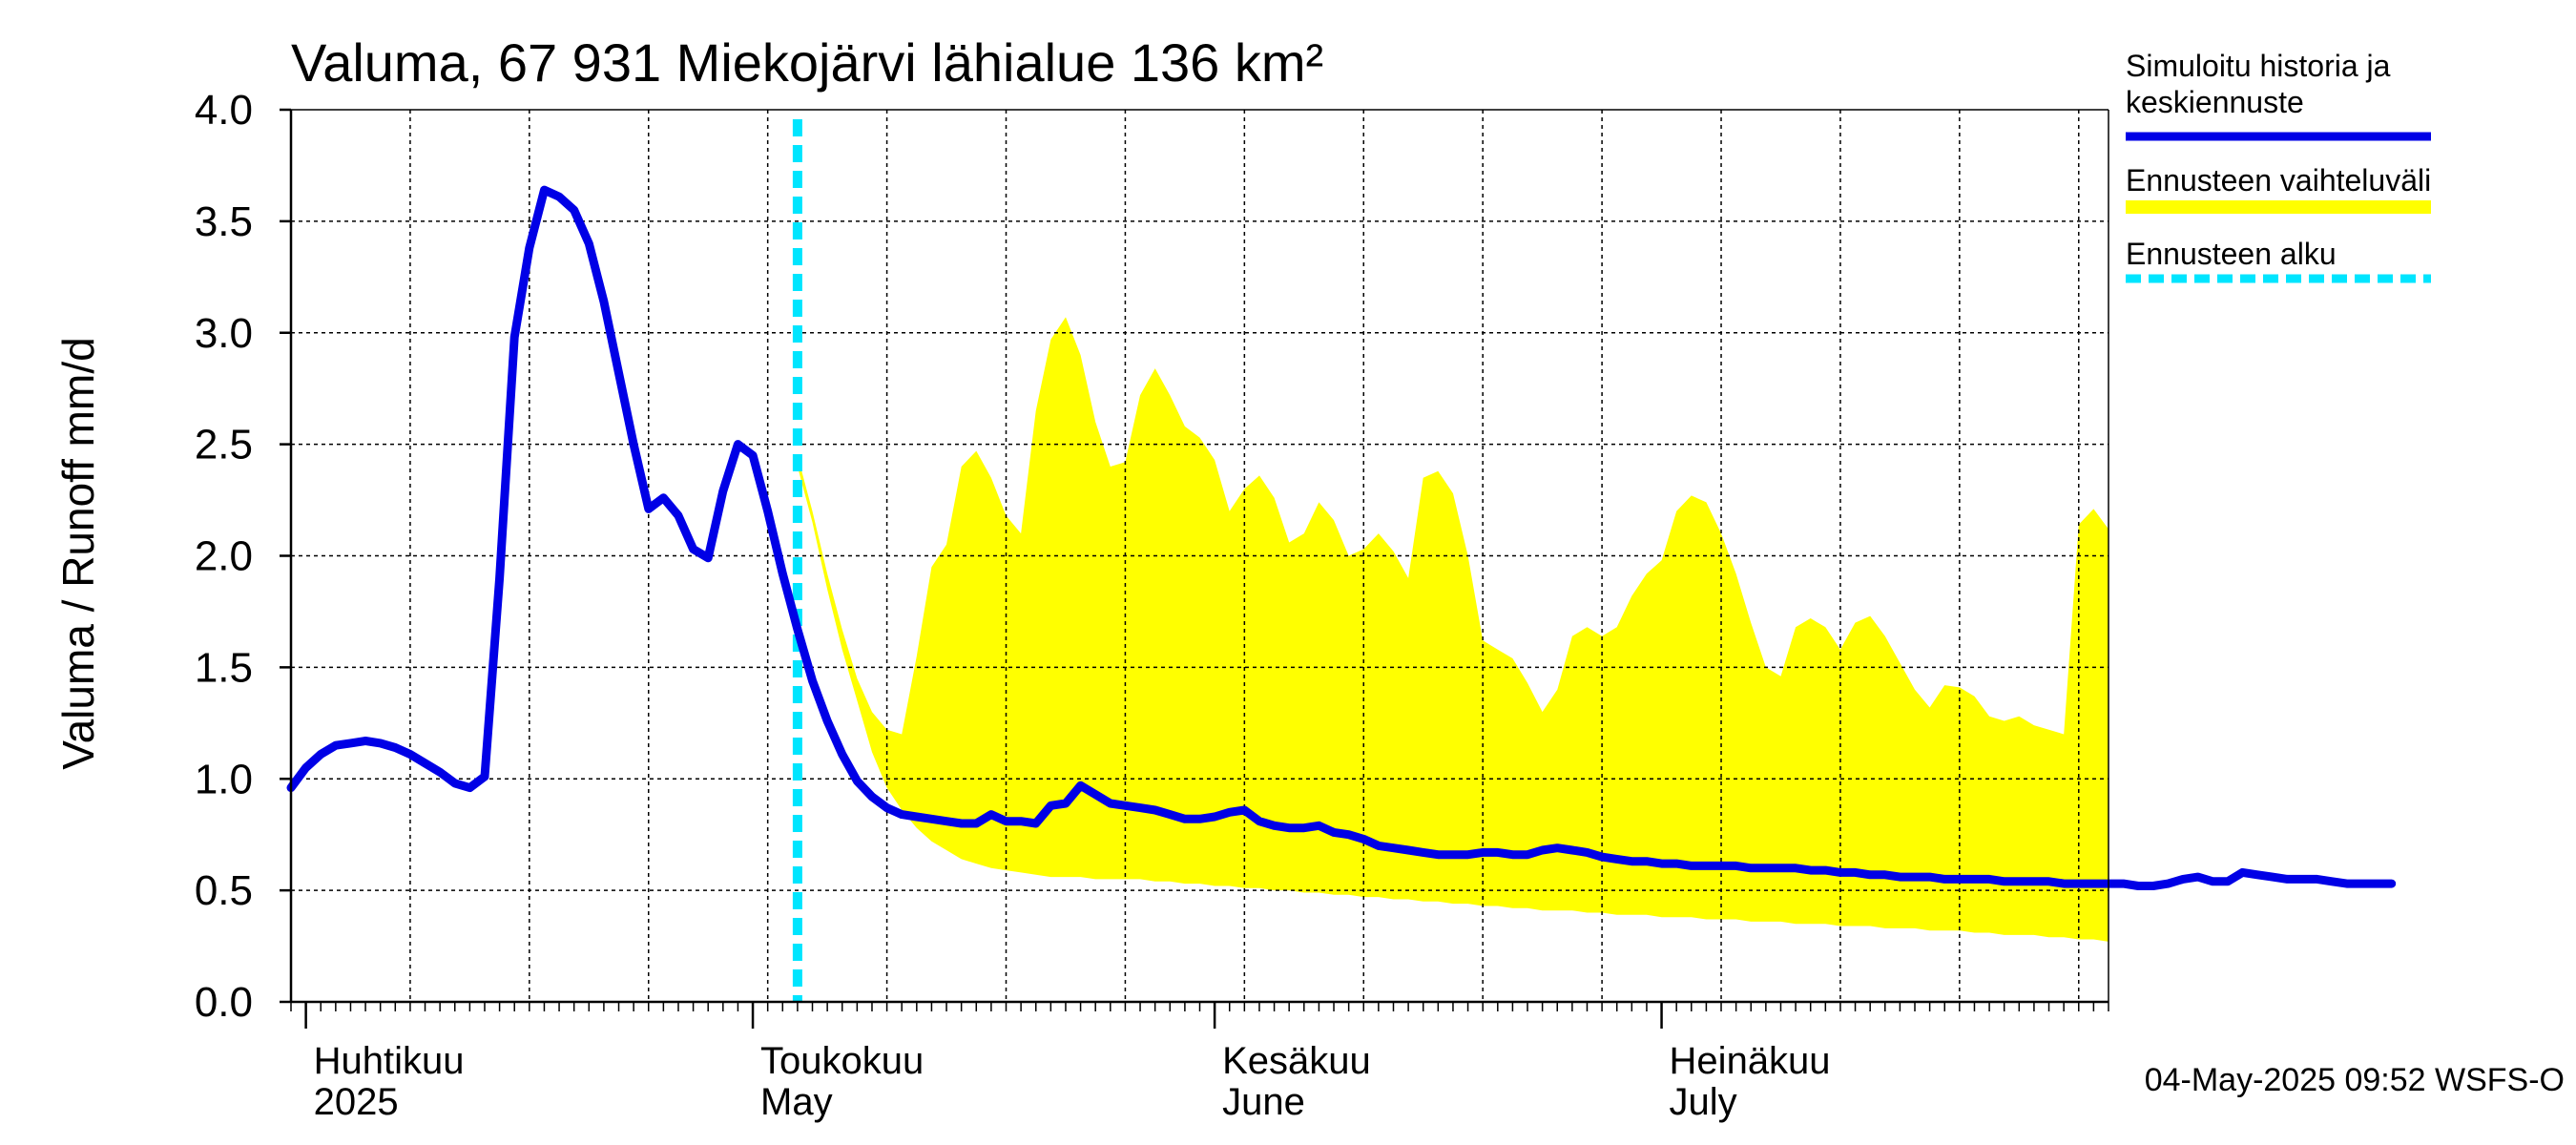 The image size is (2576, 1145). I want to click on legend-label: Ennusteen alku, so click(2231, 254).